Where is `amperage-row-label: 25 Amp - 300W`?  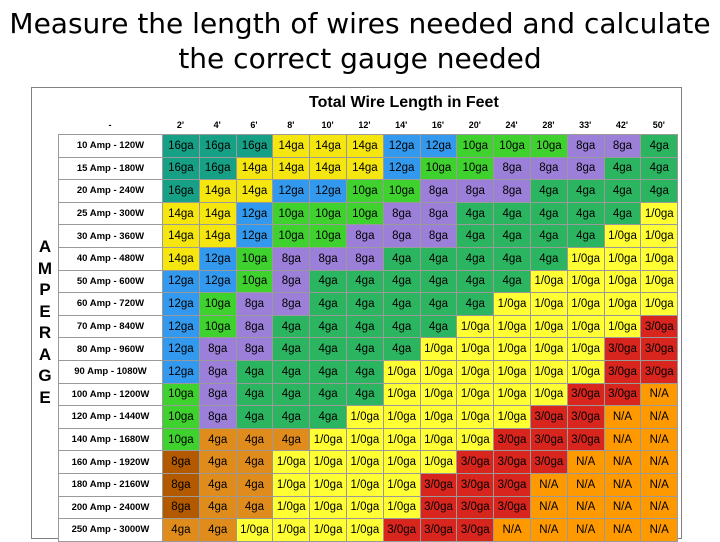
amperage-row-label: 25 Amp - 300W is located at coordinates (110, 213).